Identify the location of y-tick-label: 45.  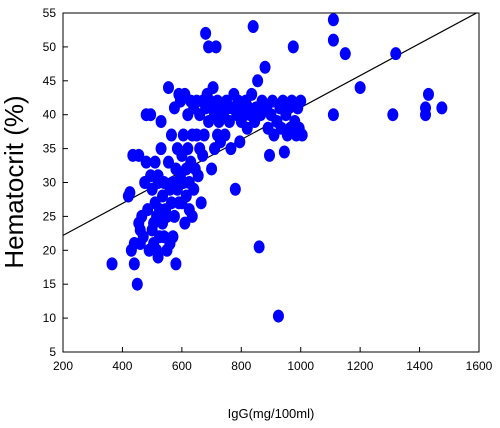
(50, 81).